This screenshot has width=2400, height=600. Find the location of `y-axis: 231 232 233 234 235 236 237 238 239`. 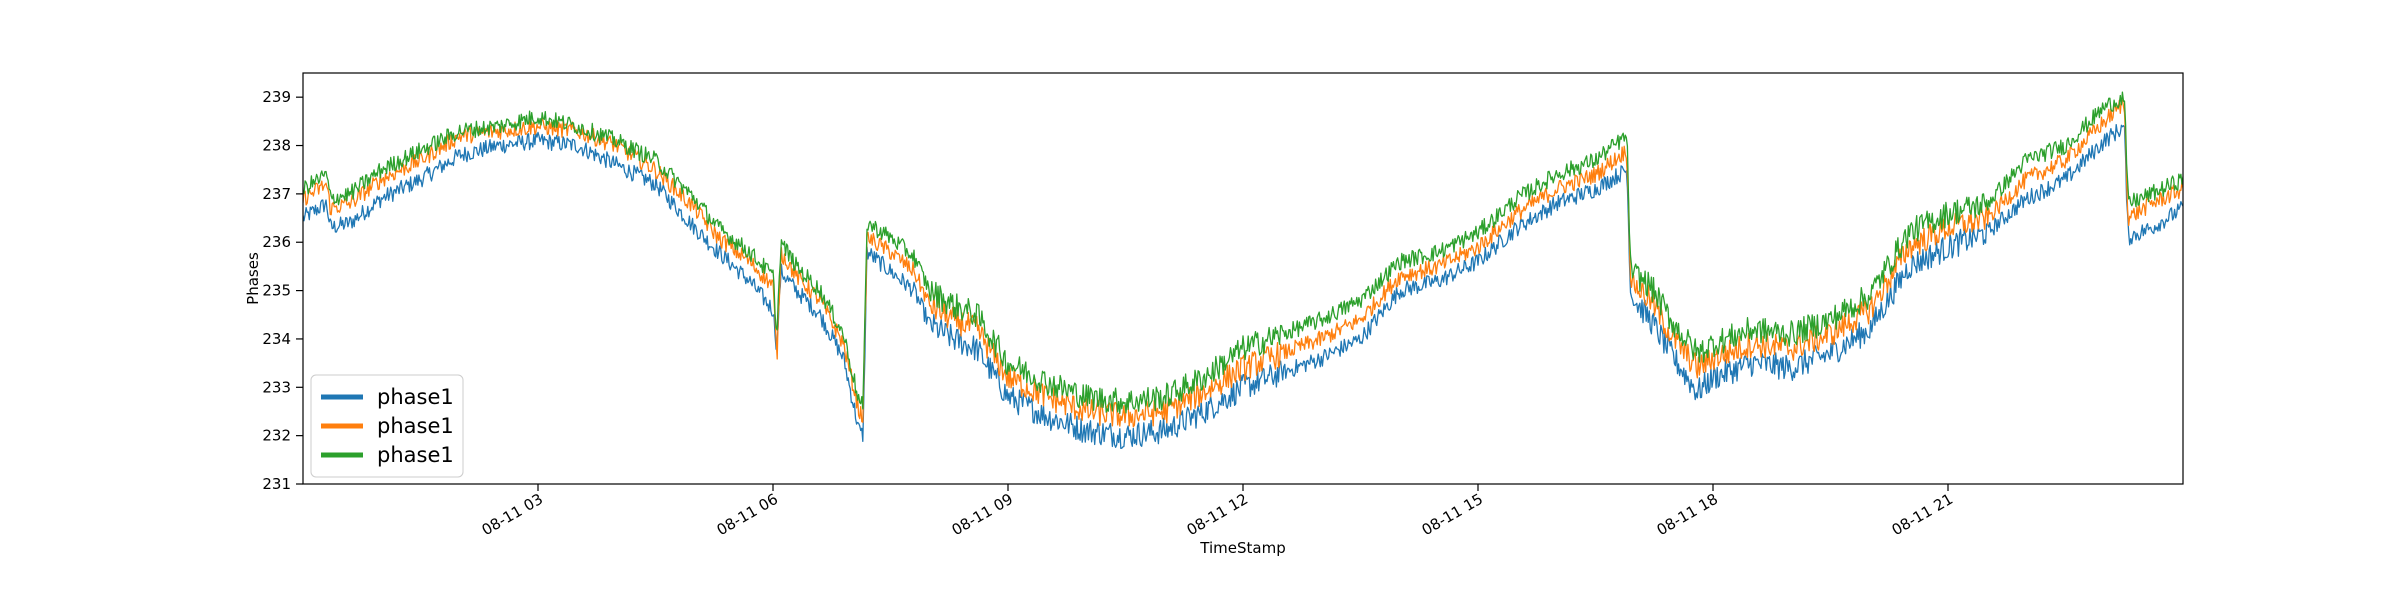

y-axis: 231 232 233 234 235 236 237 238 239 is located at coordinates (282, 290).